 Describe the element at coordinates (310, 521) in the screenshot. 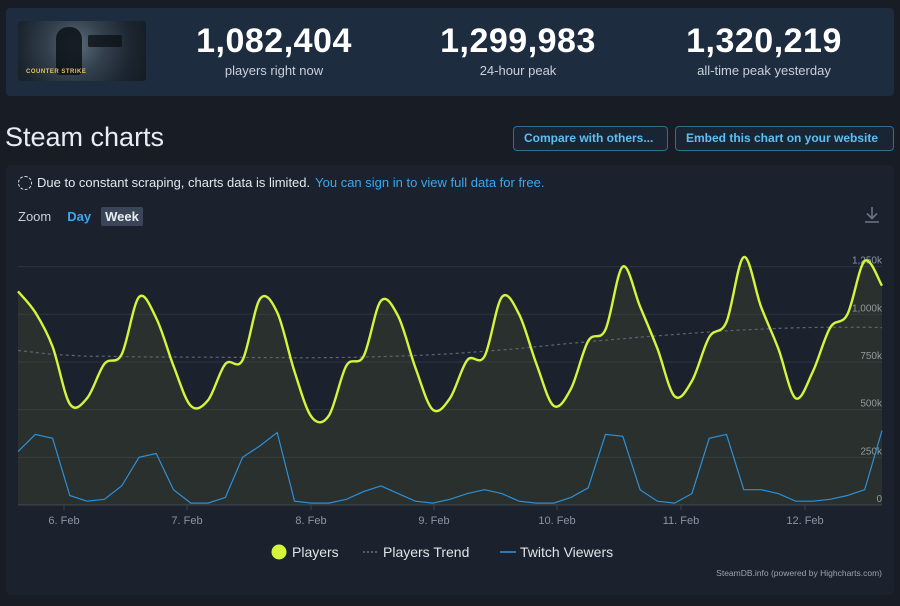

I see `x-tick-label: 8. Feb` at that location.